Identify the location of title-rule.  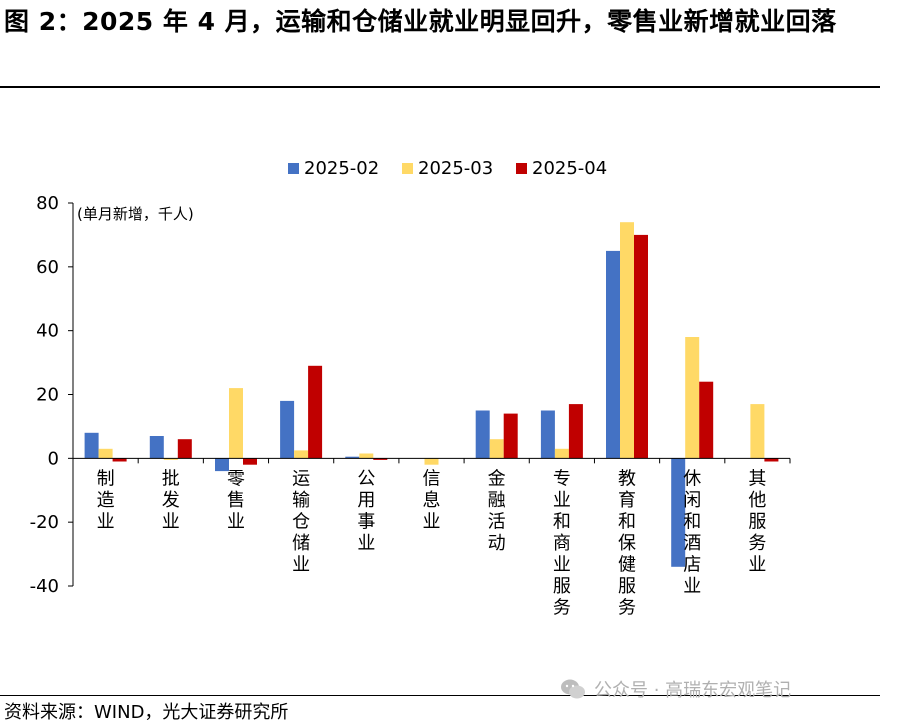
(440, 87).